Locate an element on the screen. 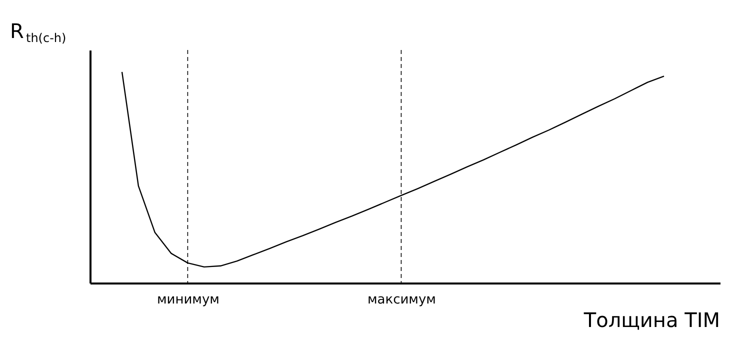  x-axis-title: Толщина TIM is located at coordinates (651, 320).